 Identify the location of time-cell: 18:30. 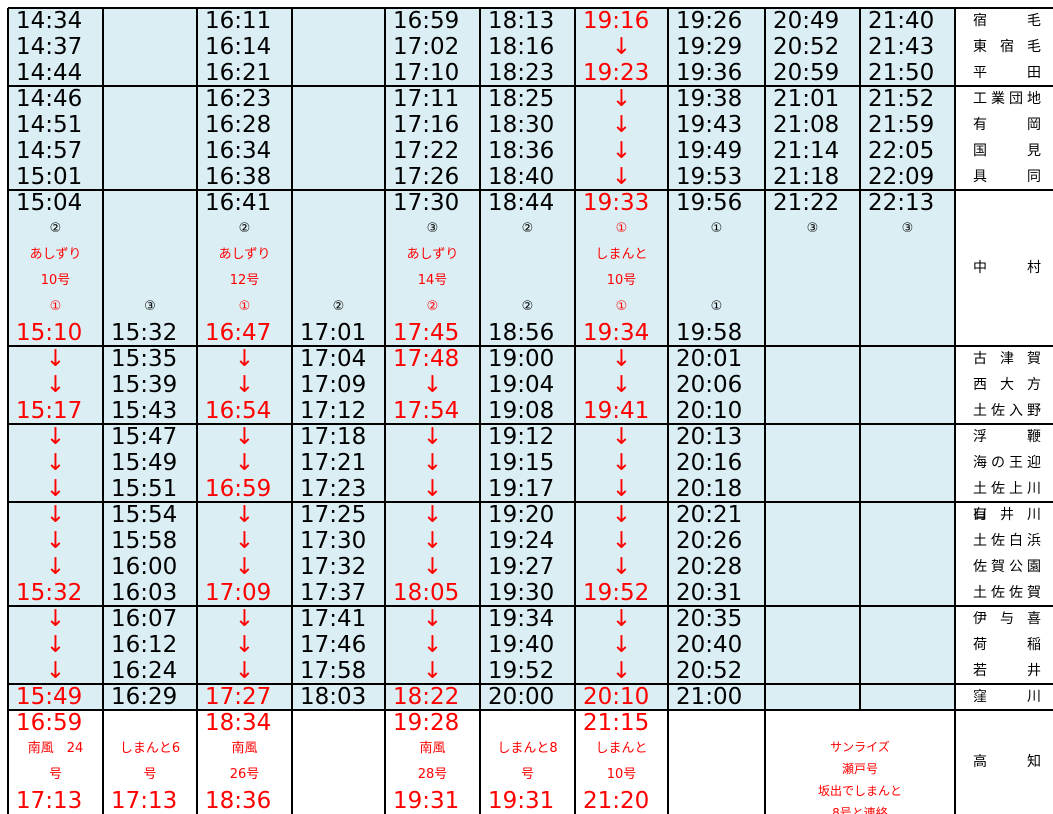
(521, 125).